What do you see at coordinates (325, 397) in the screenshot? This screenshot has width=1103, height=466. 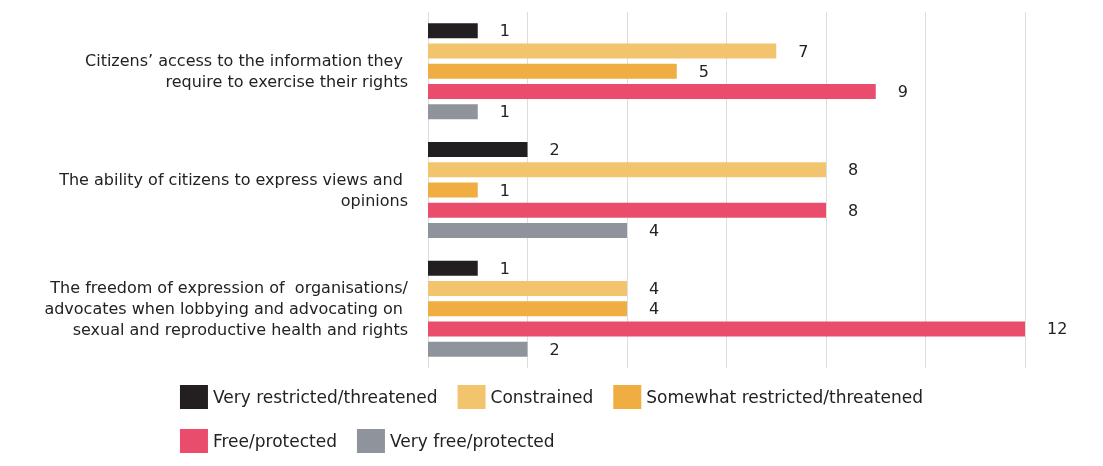 I see `legend-label: Very restricted/threatened` at bounding box center [325, 397].